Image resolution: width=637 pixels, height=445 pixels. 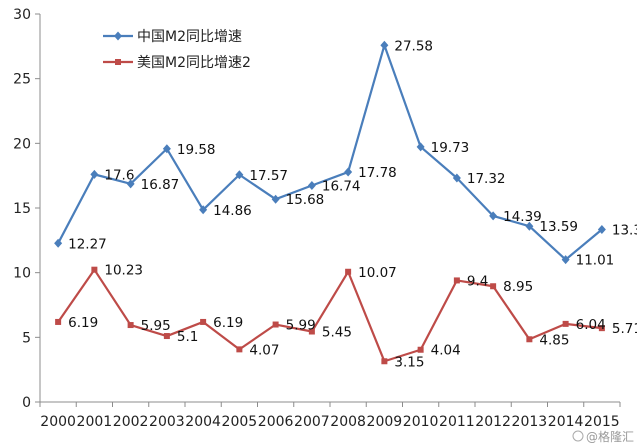 I want to click on china-m2-data-label: 16.74, so click(x=341, y=186).